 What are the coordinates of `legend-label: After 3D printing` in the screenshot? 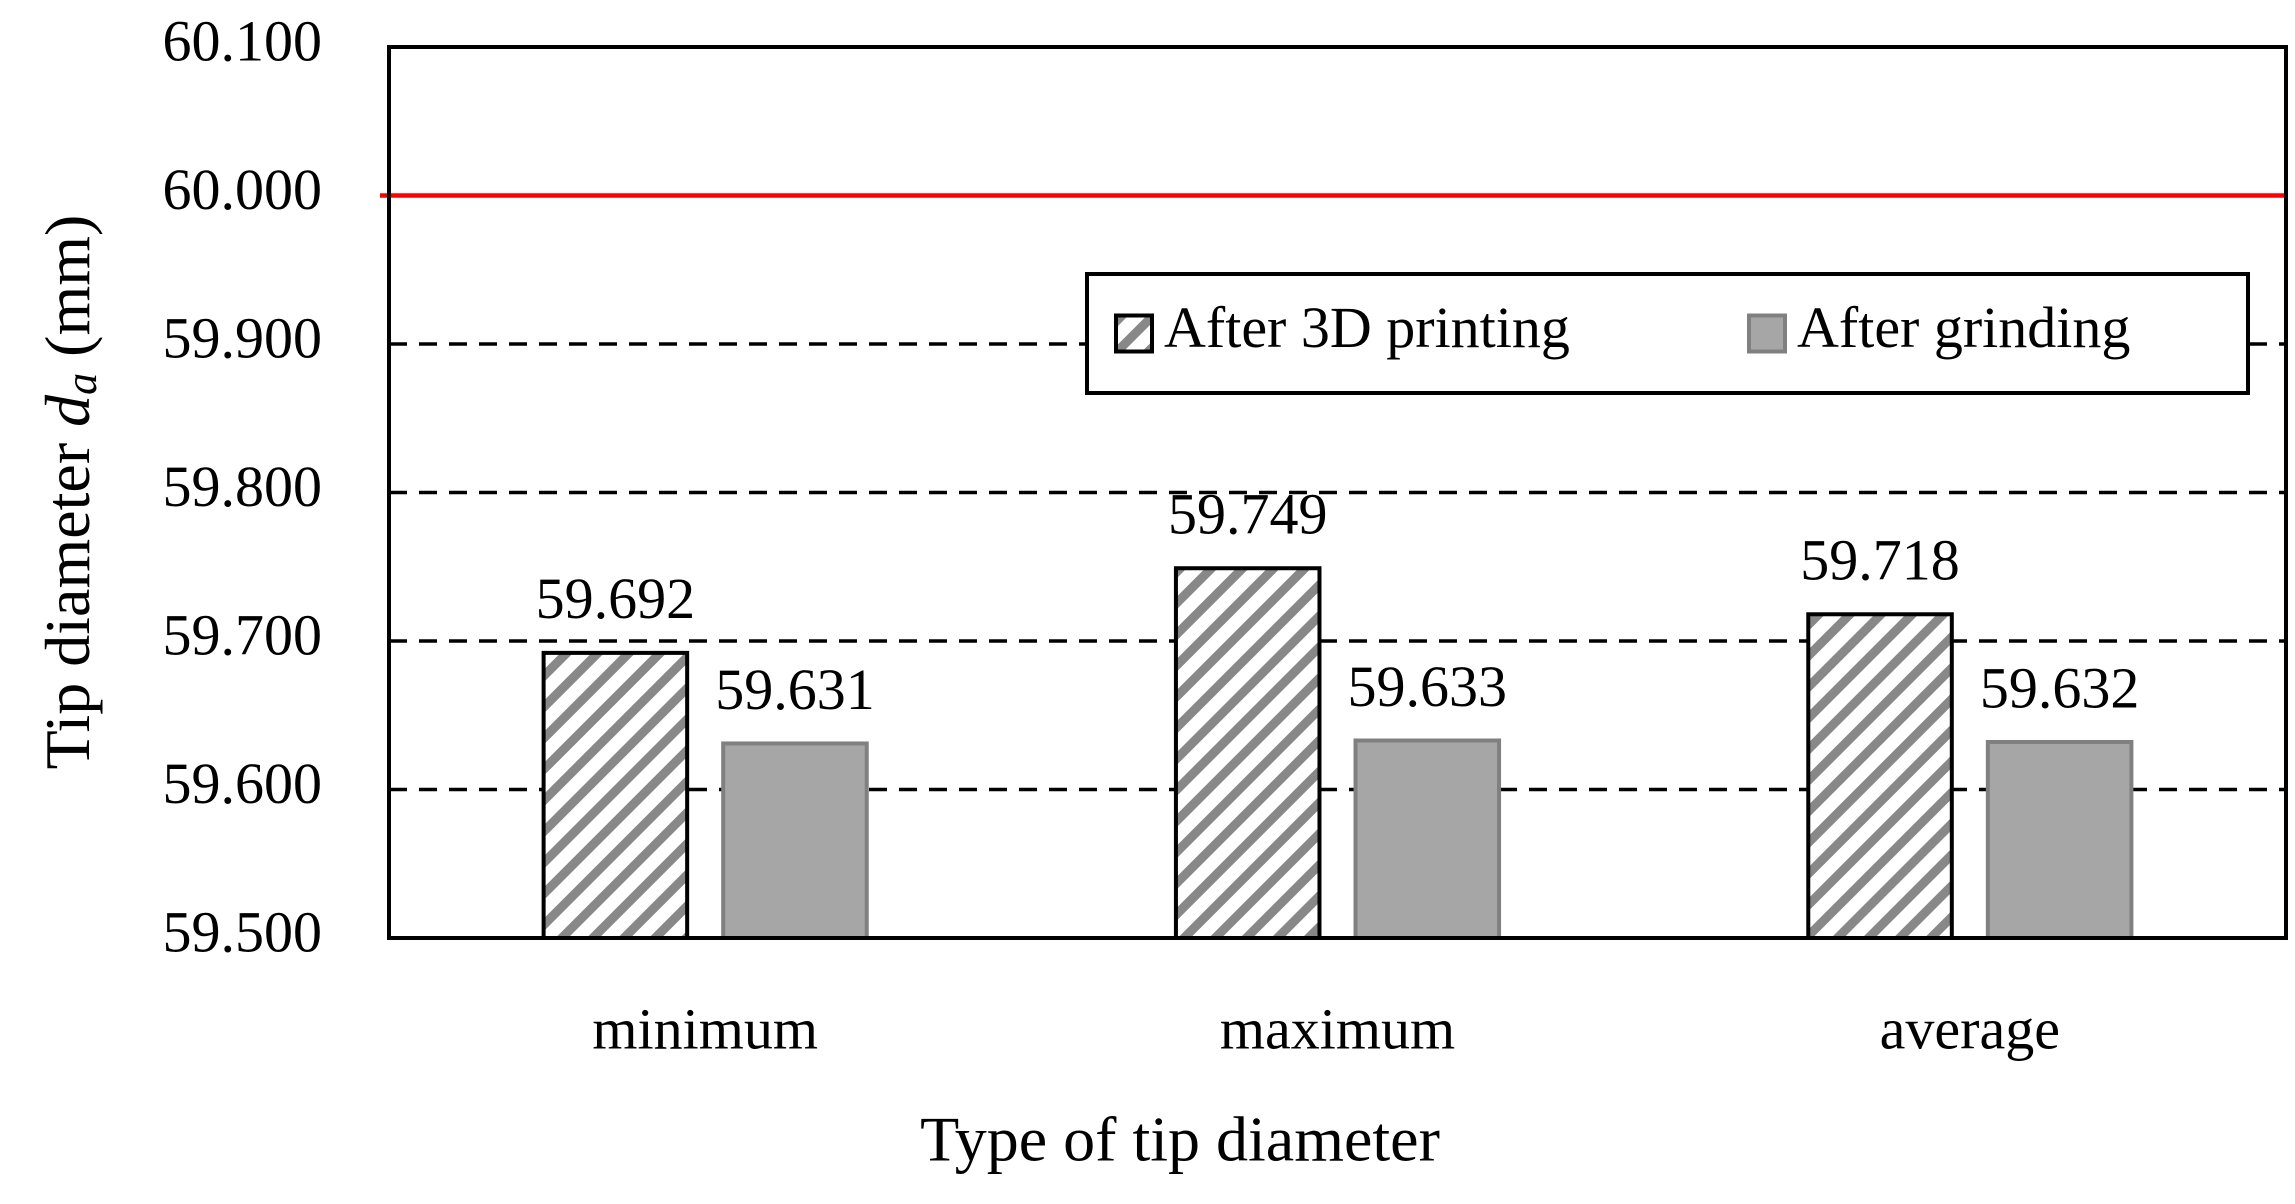 It's located at (1367, 327).